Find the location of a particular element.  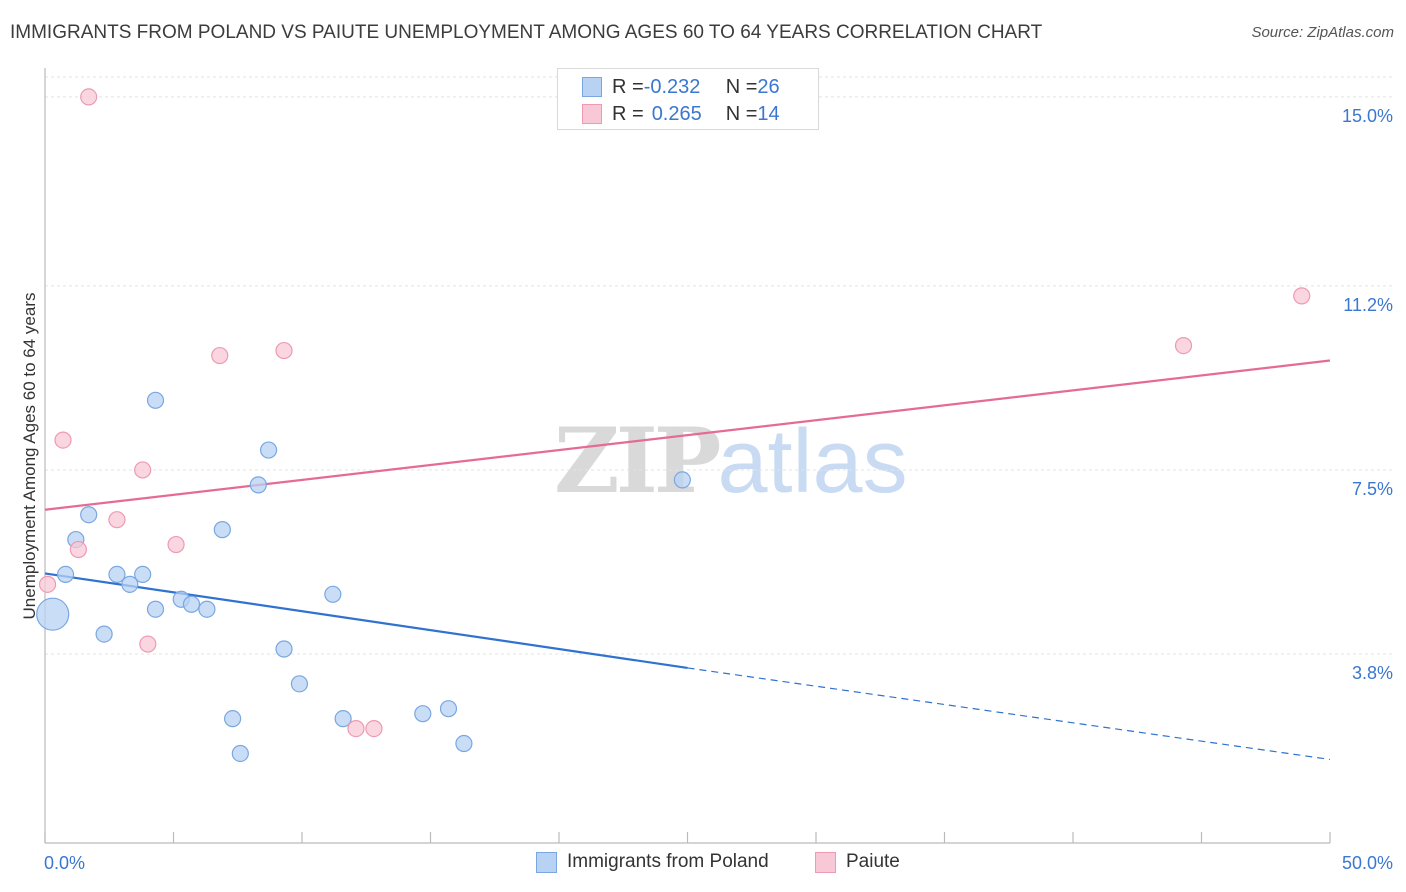

legend-item-paiute: Paiute is located at coordinates (857, 862).